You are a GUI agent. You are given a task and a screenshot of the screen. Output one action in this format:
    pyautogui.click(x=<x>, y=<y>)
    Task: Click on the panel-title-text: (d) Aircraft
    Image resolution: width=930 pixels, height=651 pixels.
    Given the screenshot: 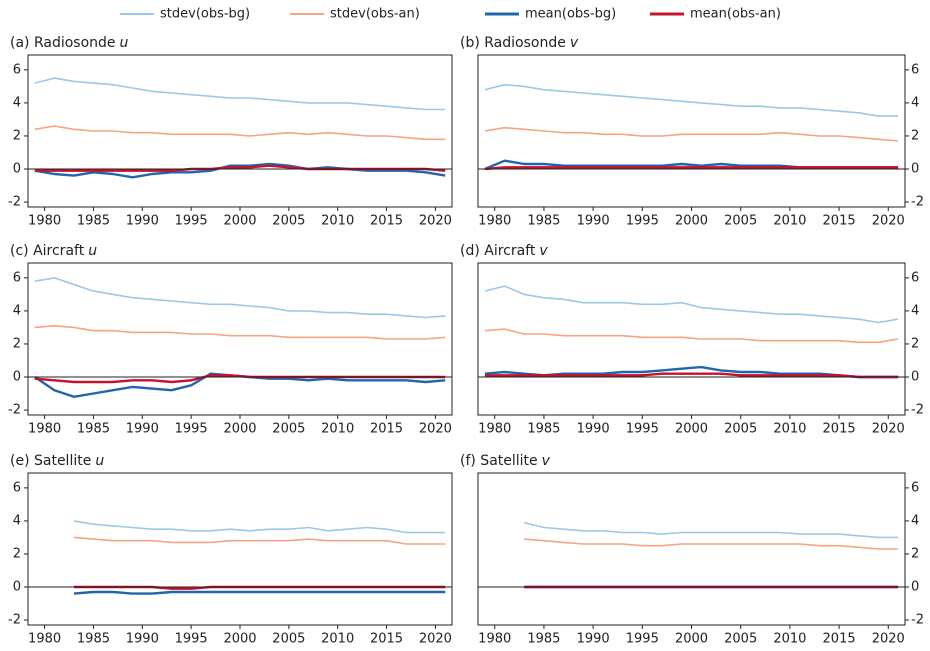 What is the action you would take?
    pyautogui.click(x=498, y=251)
    